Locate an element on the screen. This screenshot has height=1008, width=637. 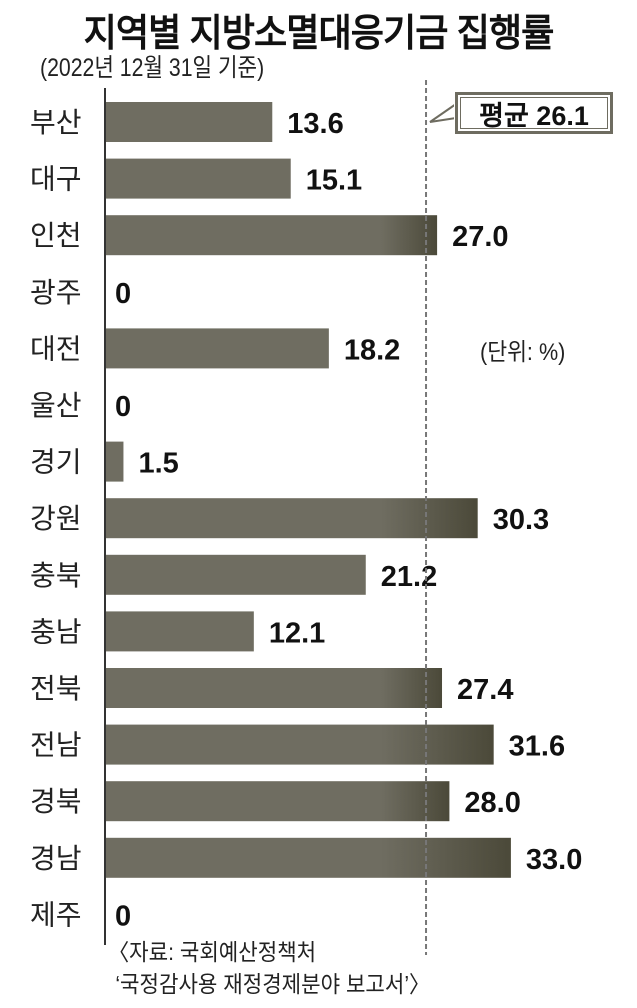
category-label: 대전 is located at coordinates (56, 348).